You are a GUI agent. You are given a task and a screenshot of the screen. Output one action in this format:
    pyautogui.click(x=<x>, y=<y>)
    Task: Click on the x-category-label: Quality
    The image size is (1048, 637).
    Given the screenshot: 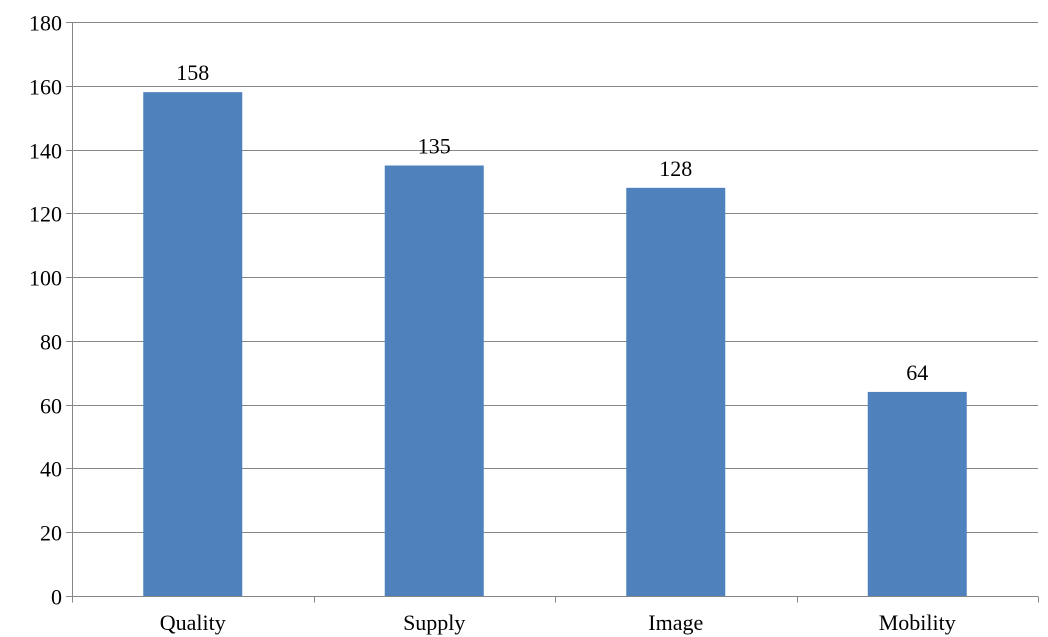 What is the action you would take?
    pyautogui.click(x=193, y=622)
    